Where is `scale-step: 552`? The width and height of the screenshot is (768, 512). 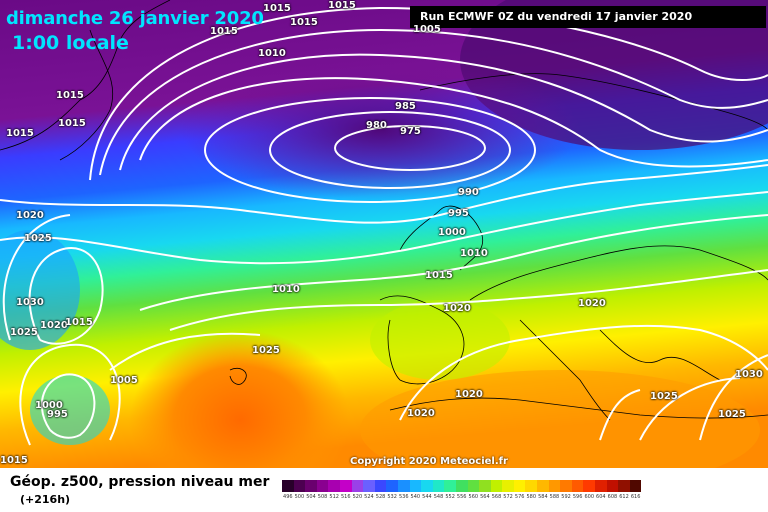
scale-step: 552 is located at coordinates (450, 490).